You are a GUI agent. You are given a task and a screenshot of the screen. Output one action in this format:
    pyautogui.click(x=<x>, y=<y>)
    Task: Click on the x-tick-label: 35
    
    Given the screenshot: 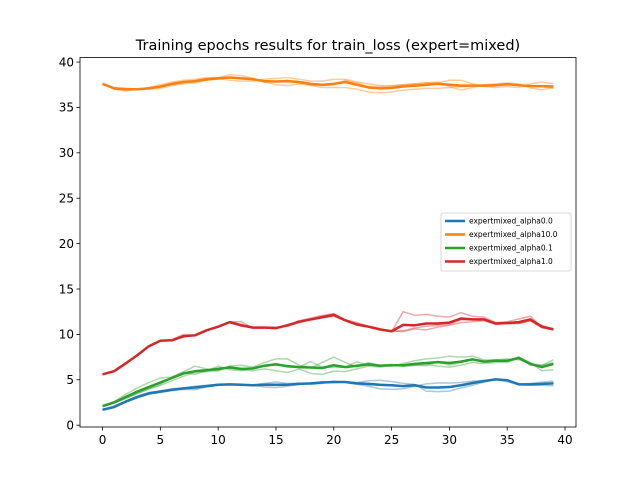 What is the action you would take?
    pyautogui.click(x=507, y=440)
    